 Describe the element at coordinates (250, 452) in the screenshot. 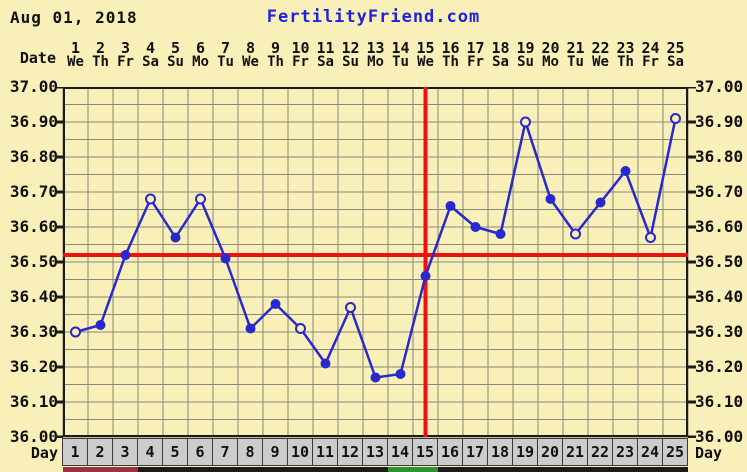

I see `day-cell-8: 8` at that location.